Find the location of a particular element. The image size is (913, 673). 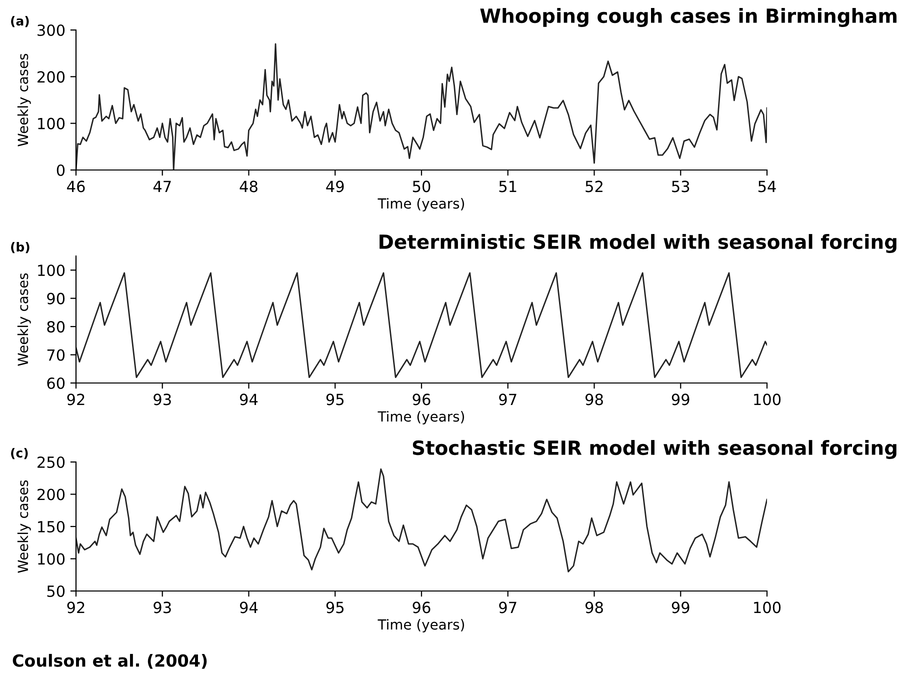

chart-title: Deterministic SEIR model with seasonal forcing is located at coordinates (638, 243).